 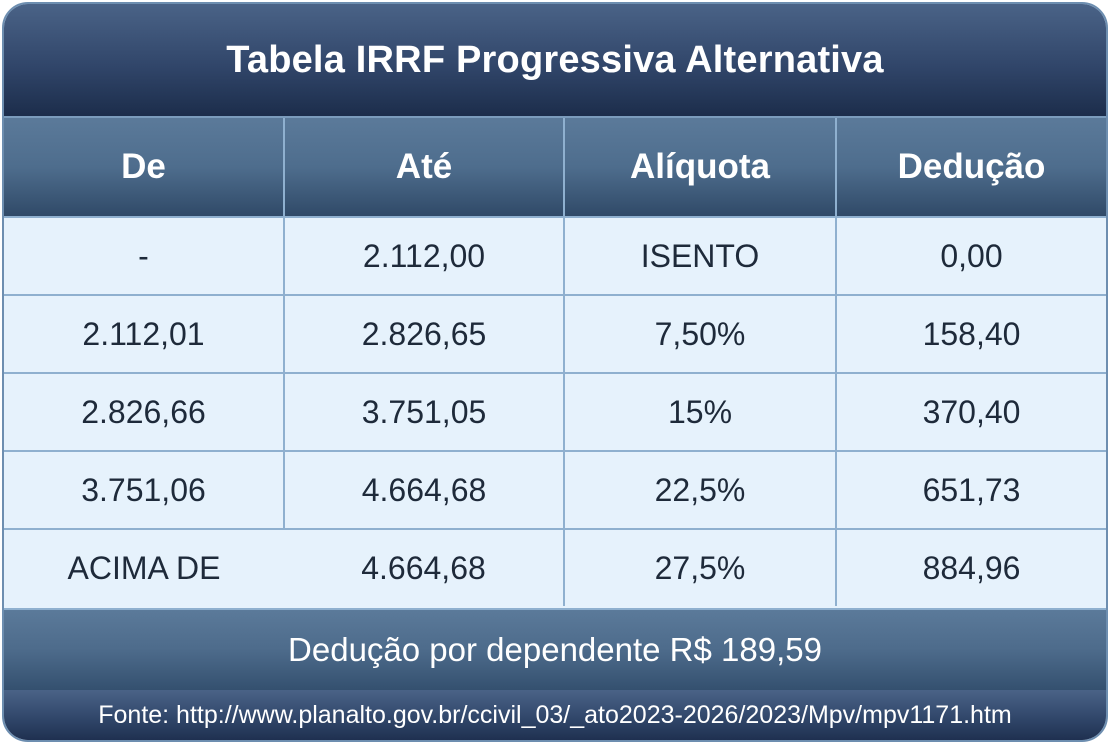 What do you see at coordinates (971, 256) in the screenshot?
I see `cell-deducao: 0,00` at bounding box center [971, 256].